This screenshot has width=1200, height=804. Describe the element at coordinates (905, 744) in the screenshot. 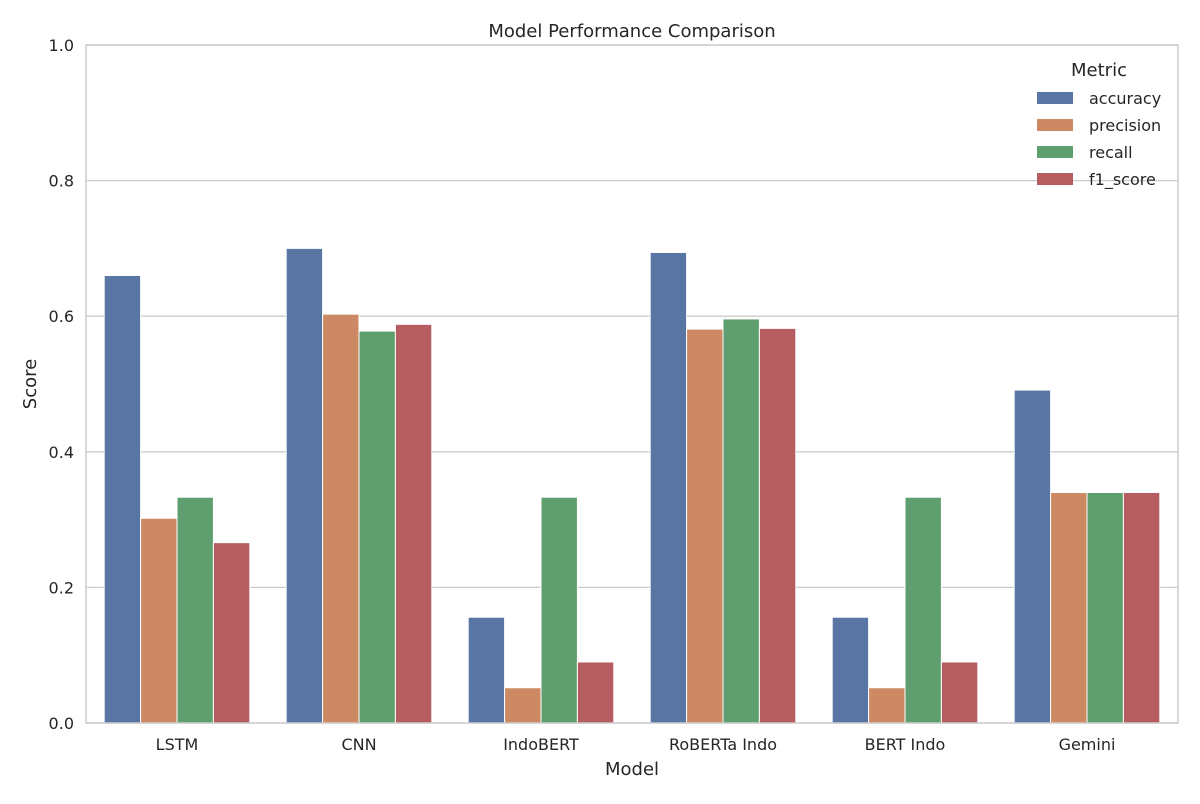

I see `x-tick-label: BERT Indo` at that location.